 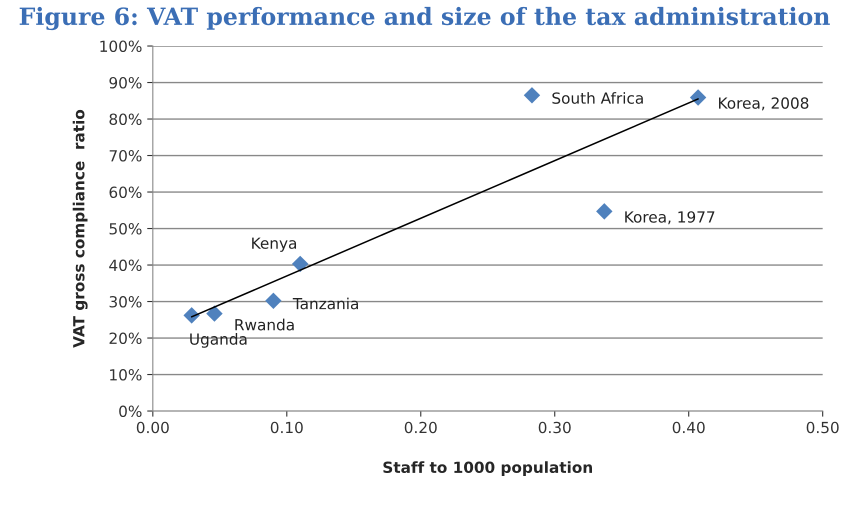 What do you see at coordinates (325, 304) in the screenshot?
I see `annotation: Tanzania` at bounding box center [325, 304].